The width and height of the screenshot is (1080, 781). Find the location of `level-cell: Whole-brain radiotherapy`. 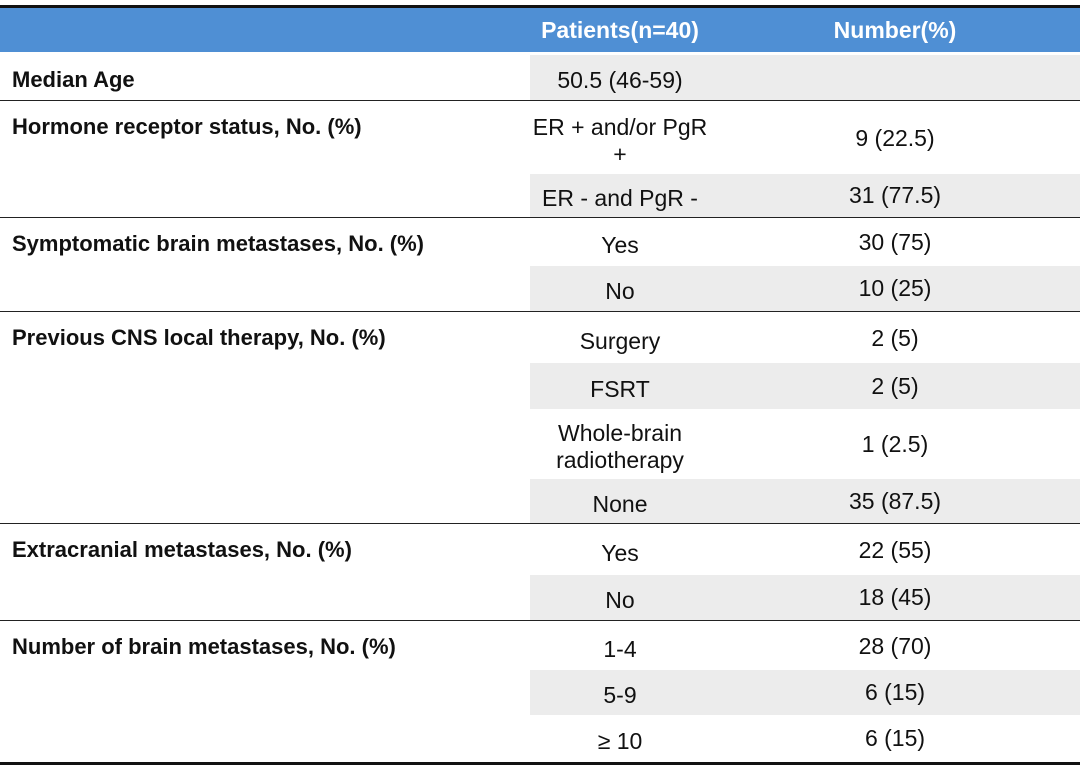

level-cell: Whole-brain radiotherapy is located at coordinates (620, 446).